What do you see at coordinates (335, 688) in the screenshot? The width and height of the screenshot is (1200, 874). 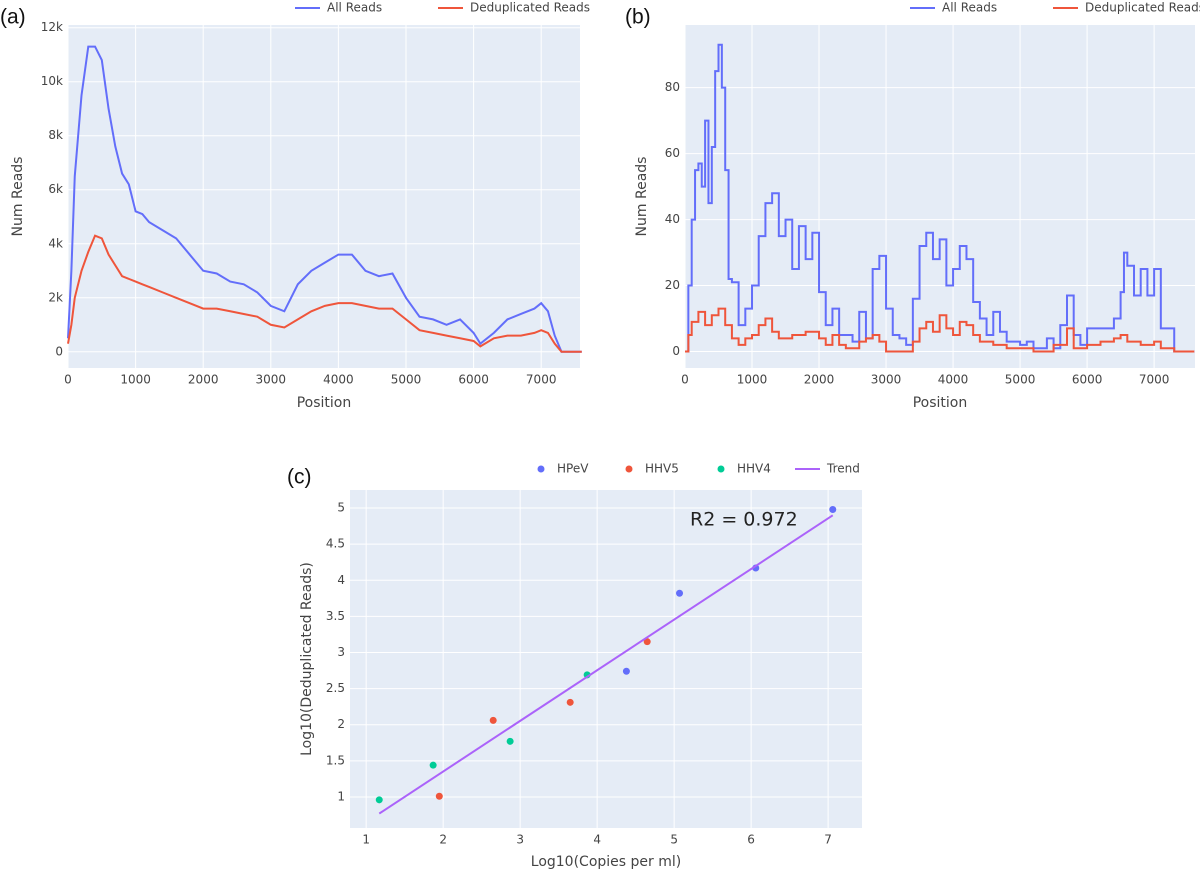 I see `y-tick-label: 2.5` at bounding box center [335, 688].